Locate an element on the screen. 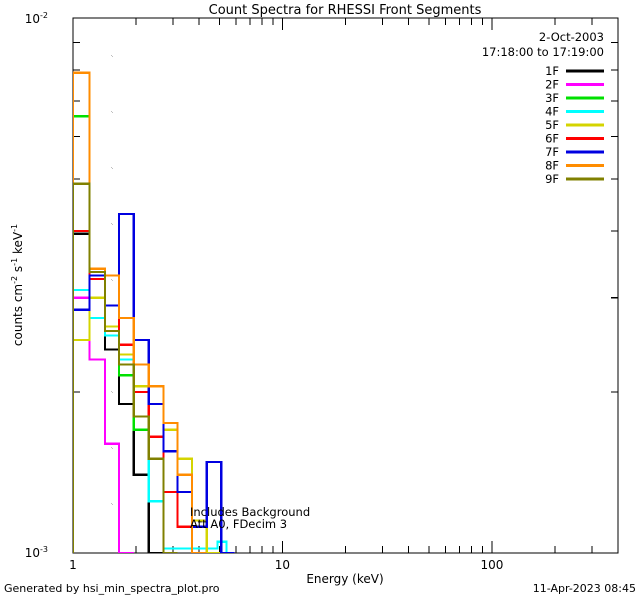  series-line-7f is located at coordinates (154, 382).